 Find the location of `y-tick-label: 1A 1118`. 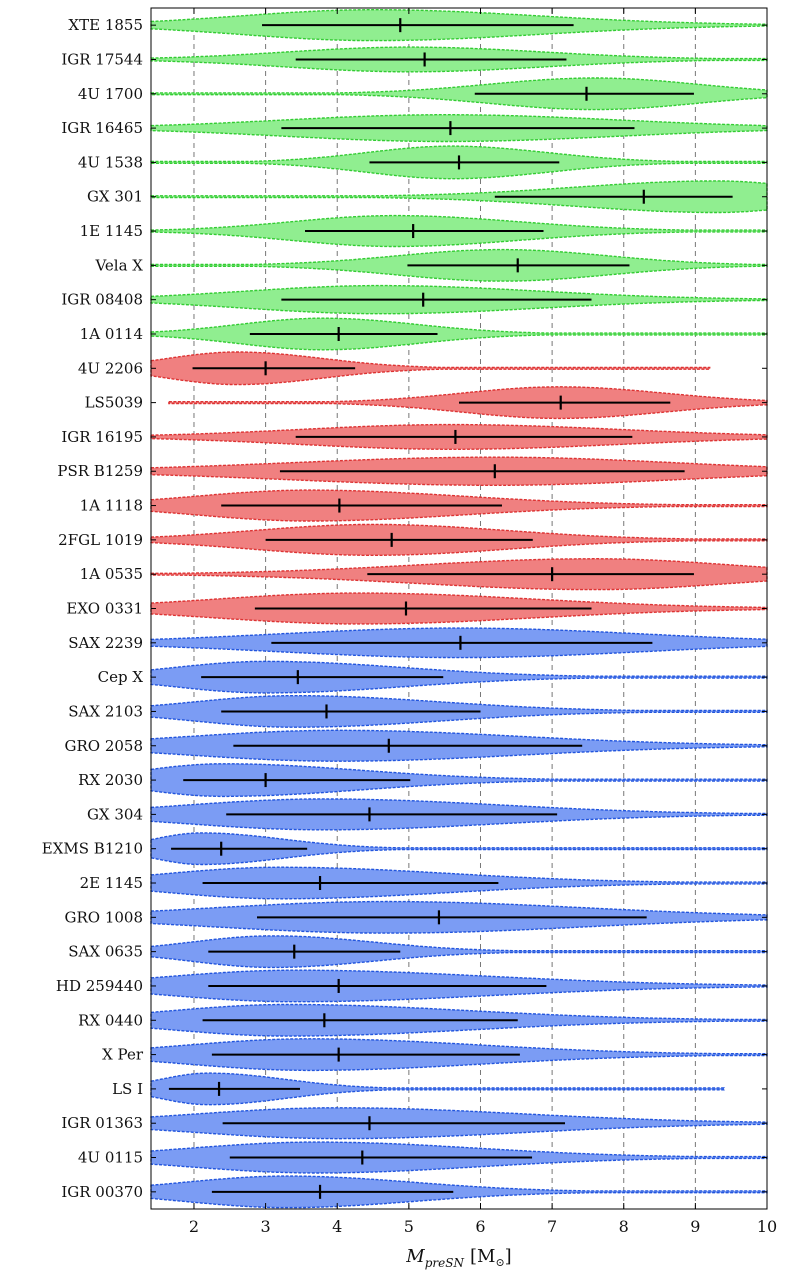

y-tick-label: 1A 1118 is located at coordinates (111, 506).